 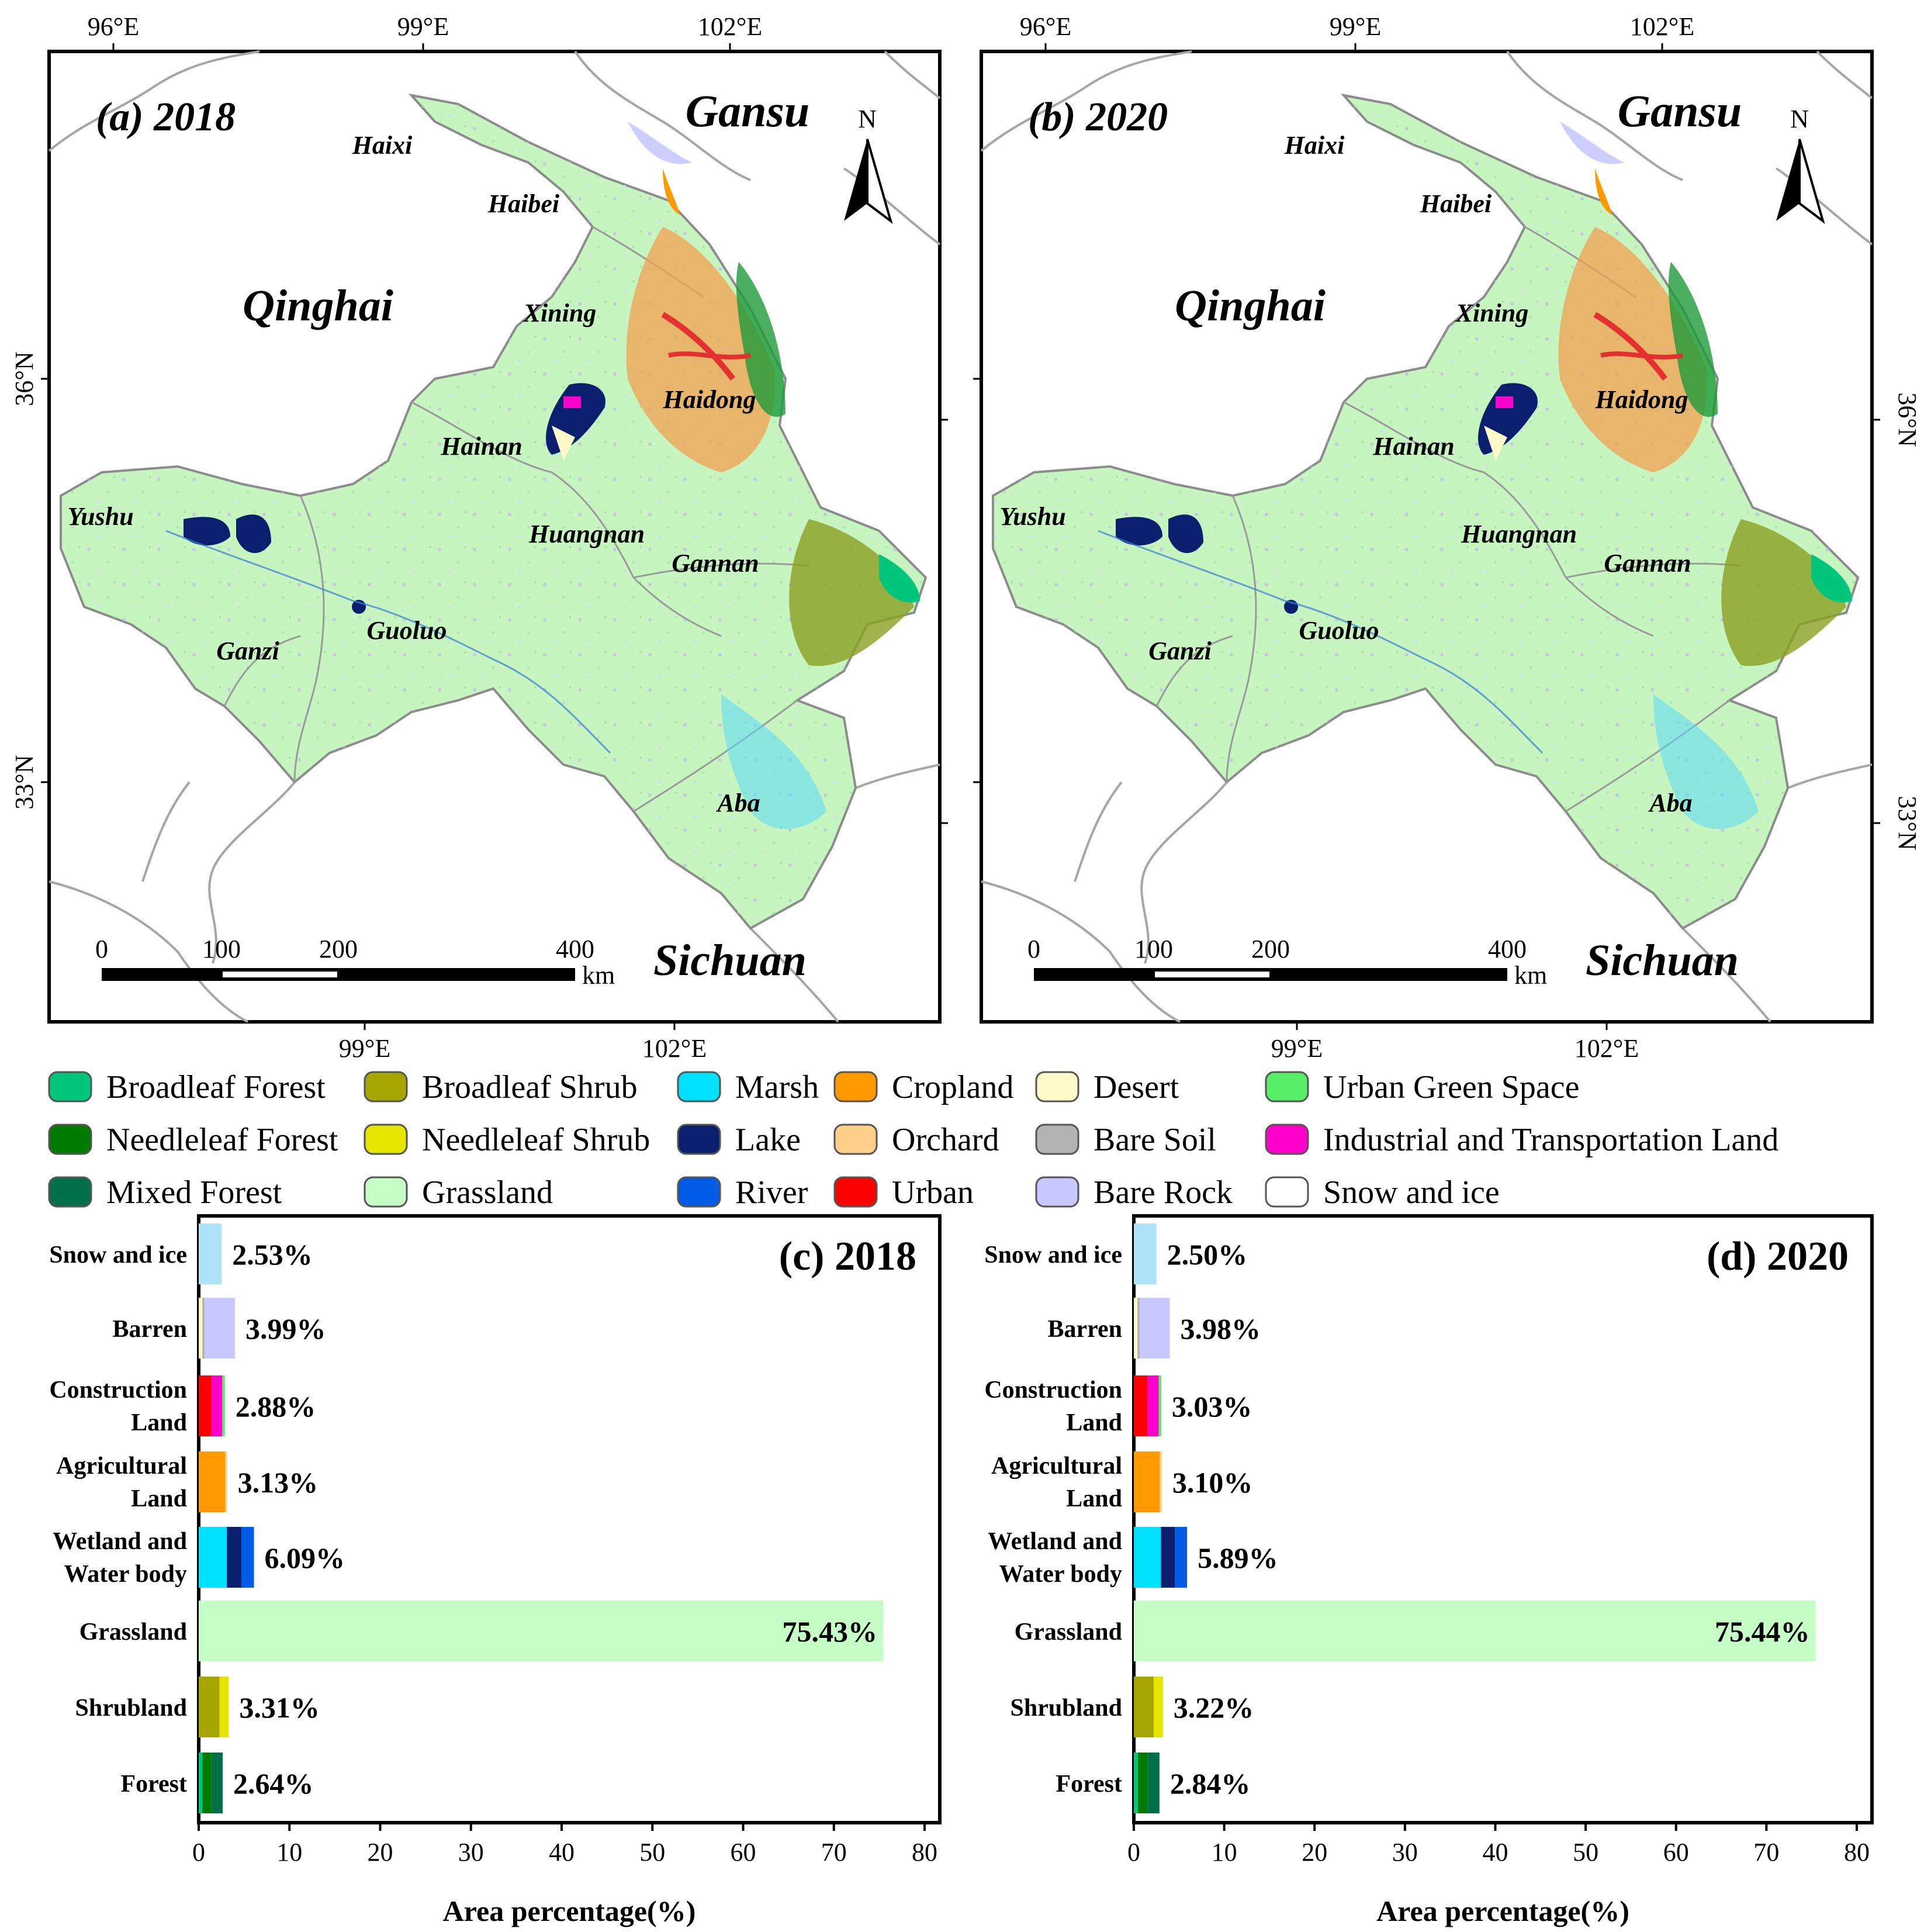 I want to click on eastern-land-cover, so click(x=1705, y=476).